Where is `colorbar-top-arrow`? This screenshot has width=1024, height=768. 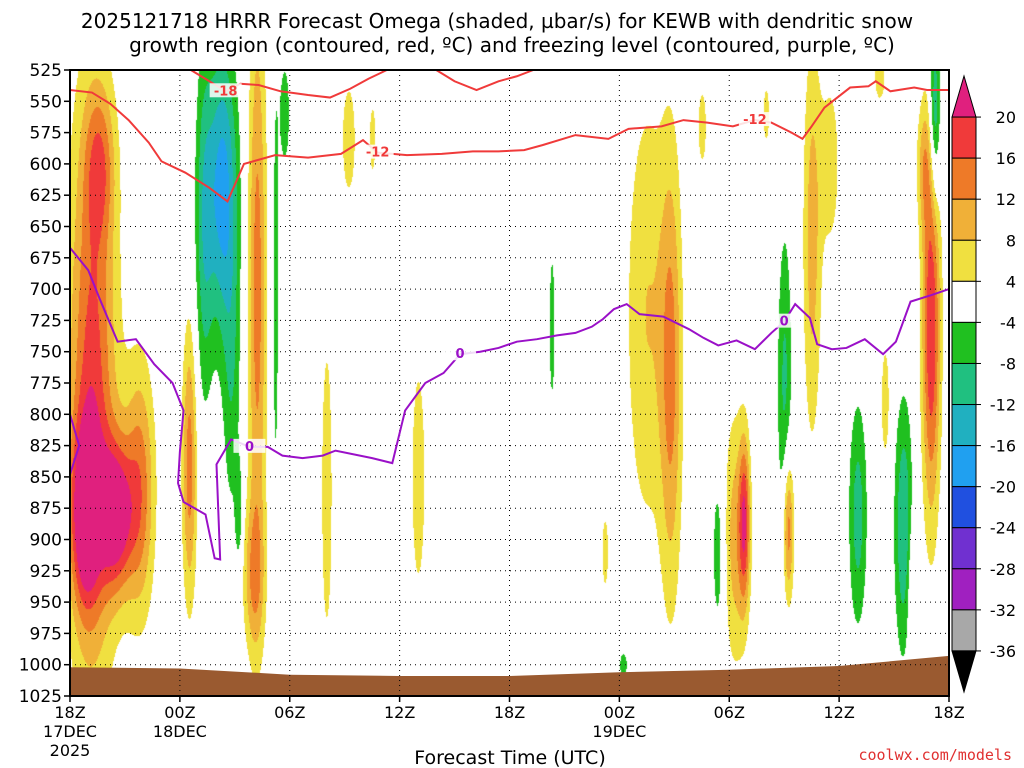 colorbar-top-arrow is located at coordinates (964, 96).